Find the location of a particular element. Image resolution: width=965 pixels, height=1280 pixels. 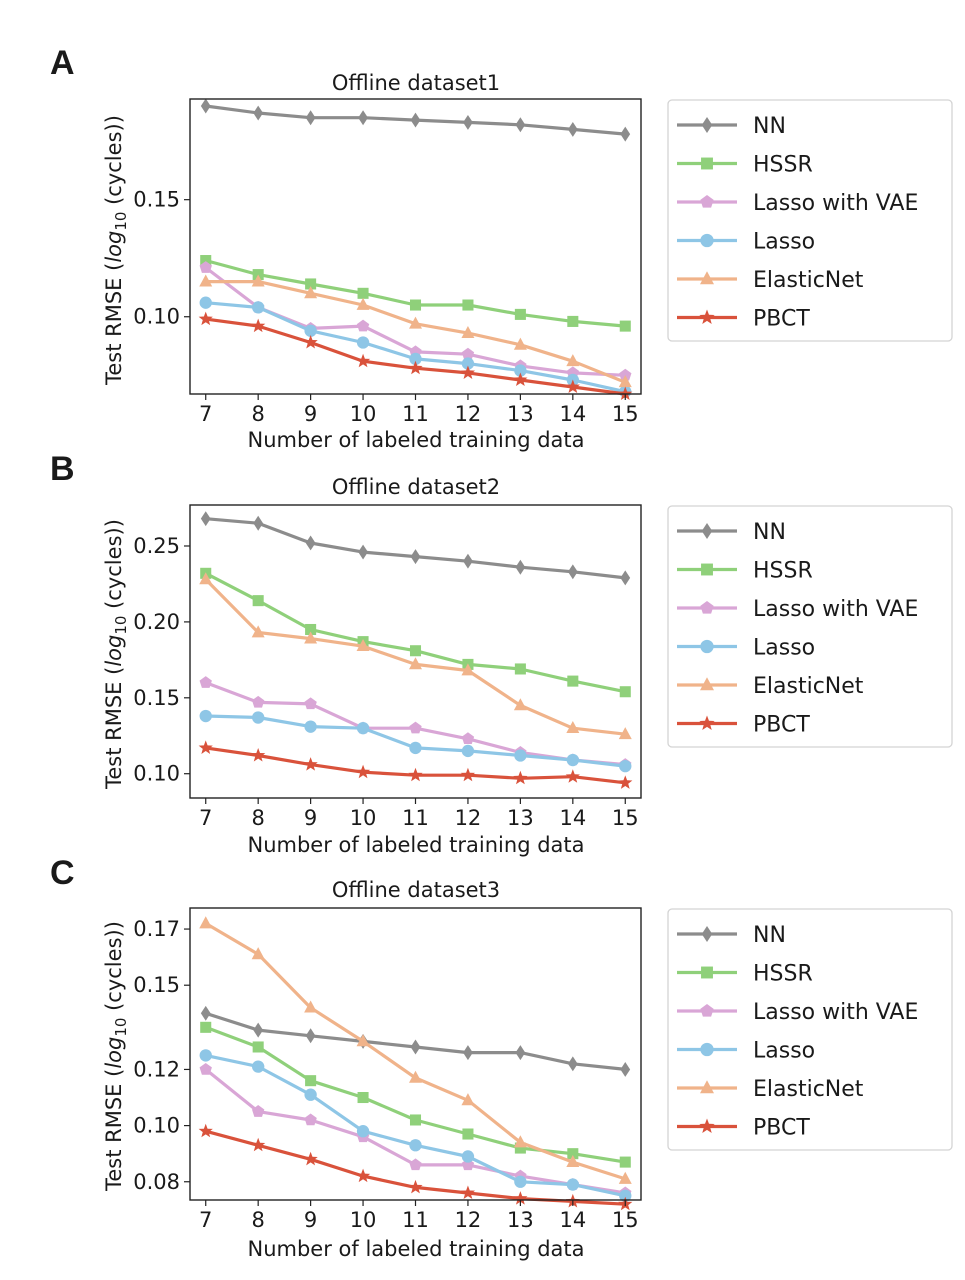

panel-b-legend-marker-hssr is located at coordinates (707, 569).